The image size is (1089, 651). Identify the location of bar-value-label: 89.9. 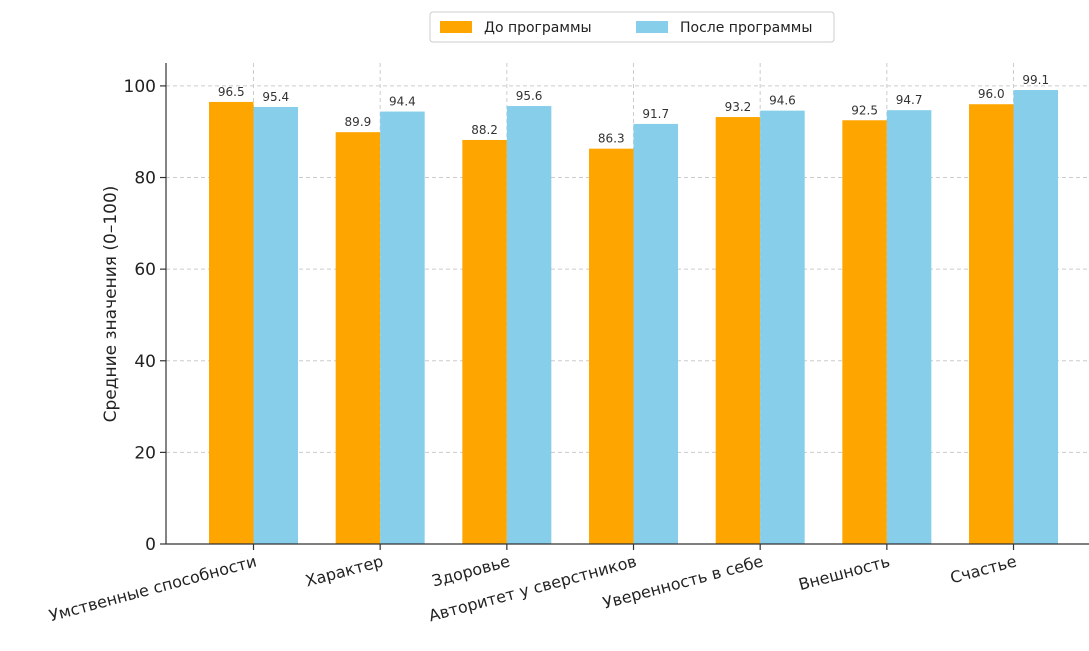
(358, 122).